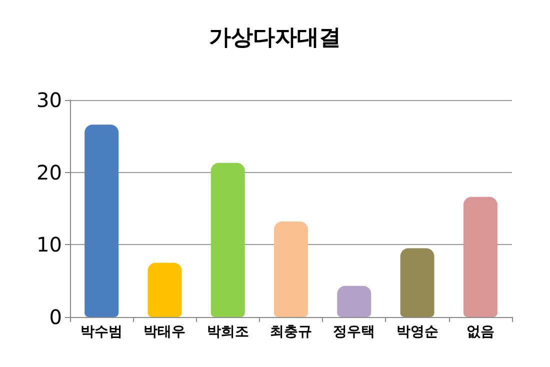 The height and width of the screenshot is (367, 550). What do you see at coordinates (275, 38) in the screenshot?
I see `chart-title: 가상다자대결` at bounding box center [275, 38].